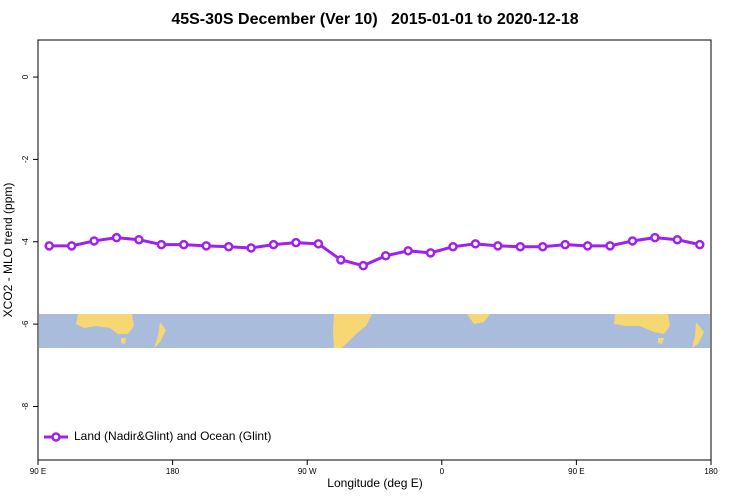 The image size is (750, 500). I want to click on x-axis-label: Longitude (deg E), so click(374, 483).